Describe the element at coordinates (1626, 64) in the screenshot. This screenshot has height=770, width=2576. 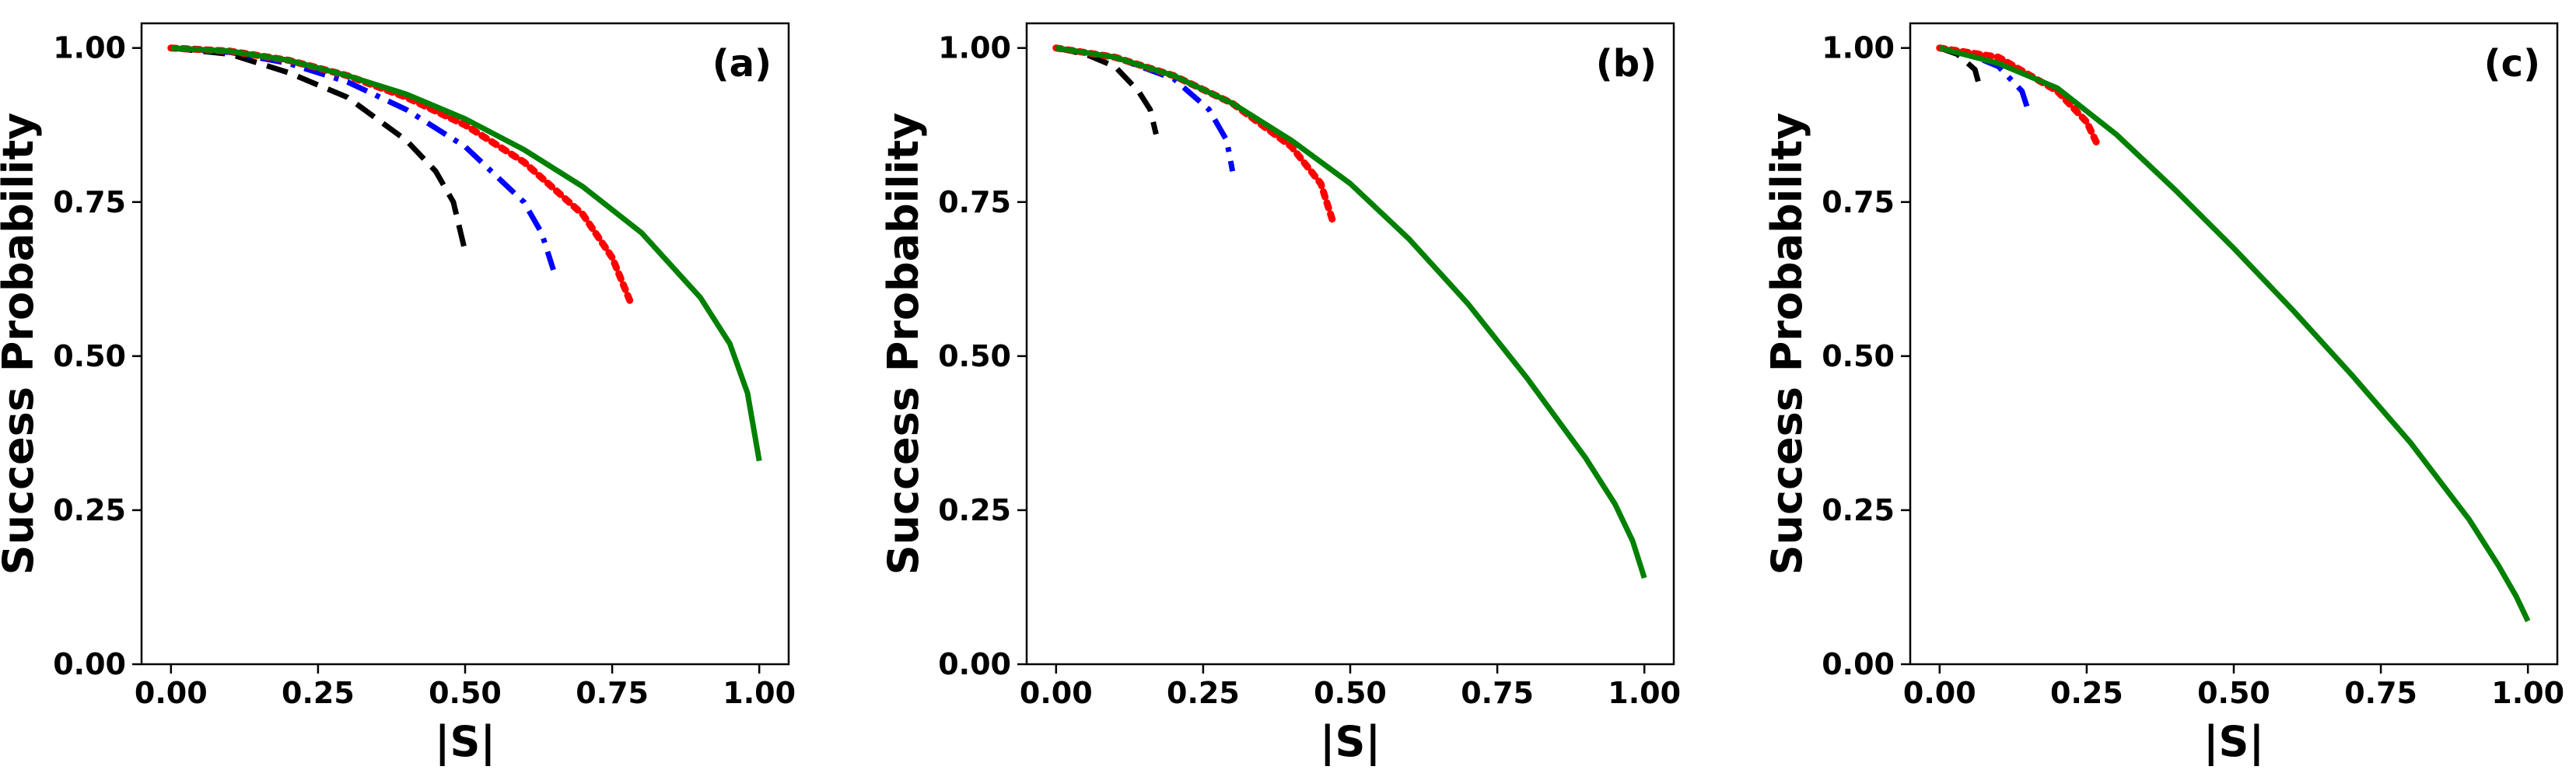
I see `panel-label: (b)` at that location.